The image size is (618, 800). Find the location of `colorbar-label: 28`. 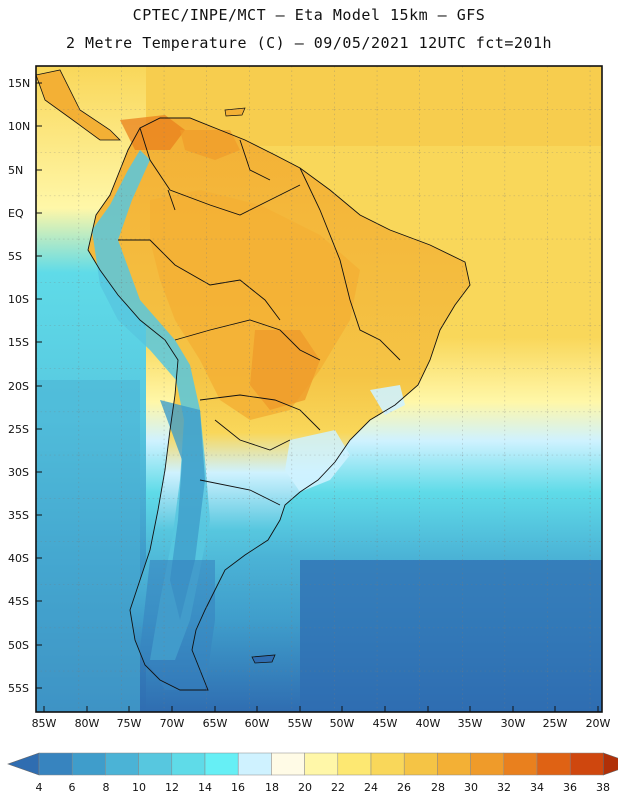

colorbar-label: 28 is located at coordinates (438, 787).